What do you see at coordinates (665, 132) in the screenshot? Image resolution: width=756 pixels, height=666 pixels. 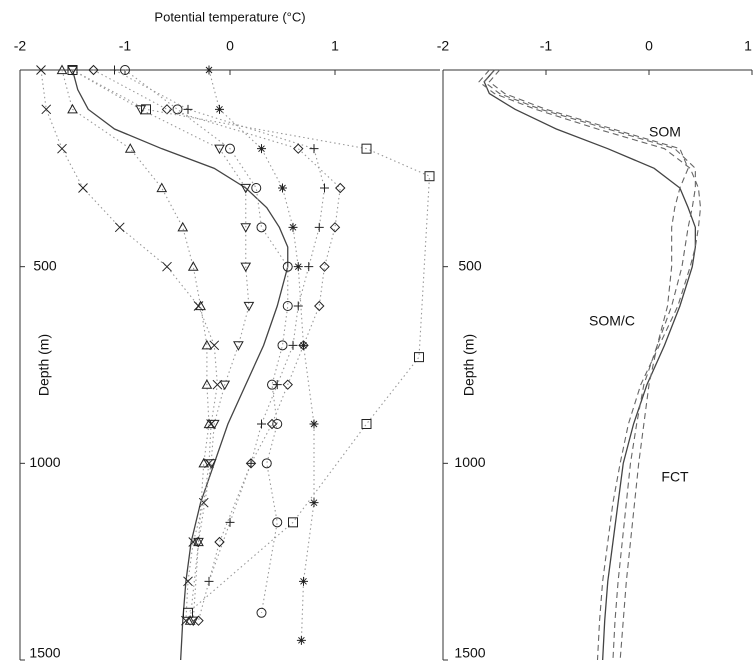 I see `annotation: SOM` at bounding box center [665, 132].